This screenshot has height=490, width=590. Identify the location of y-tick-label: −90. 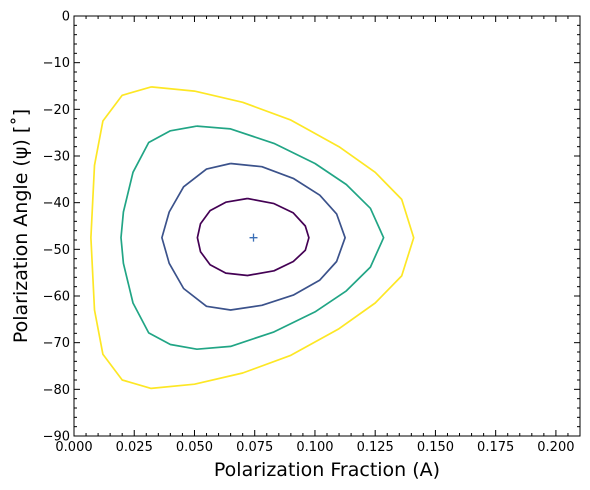
(56, 437).